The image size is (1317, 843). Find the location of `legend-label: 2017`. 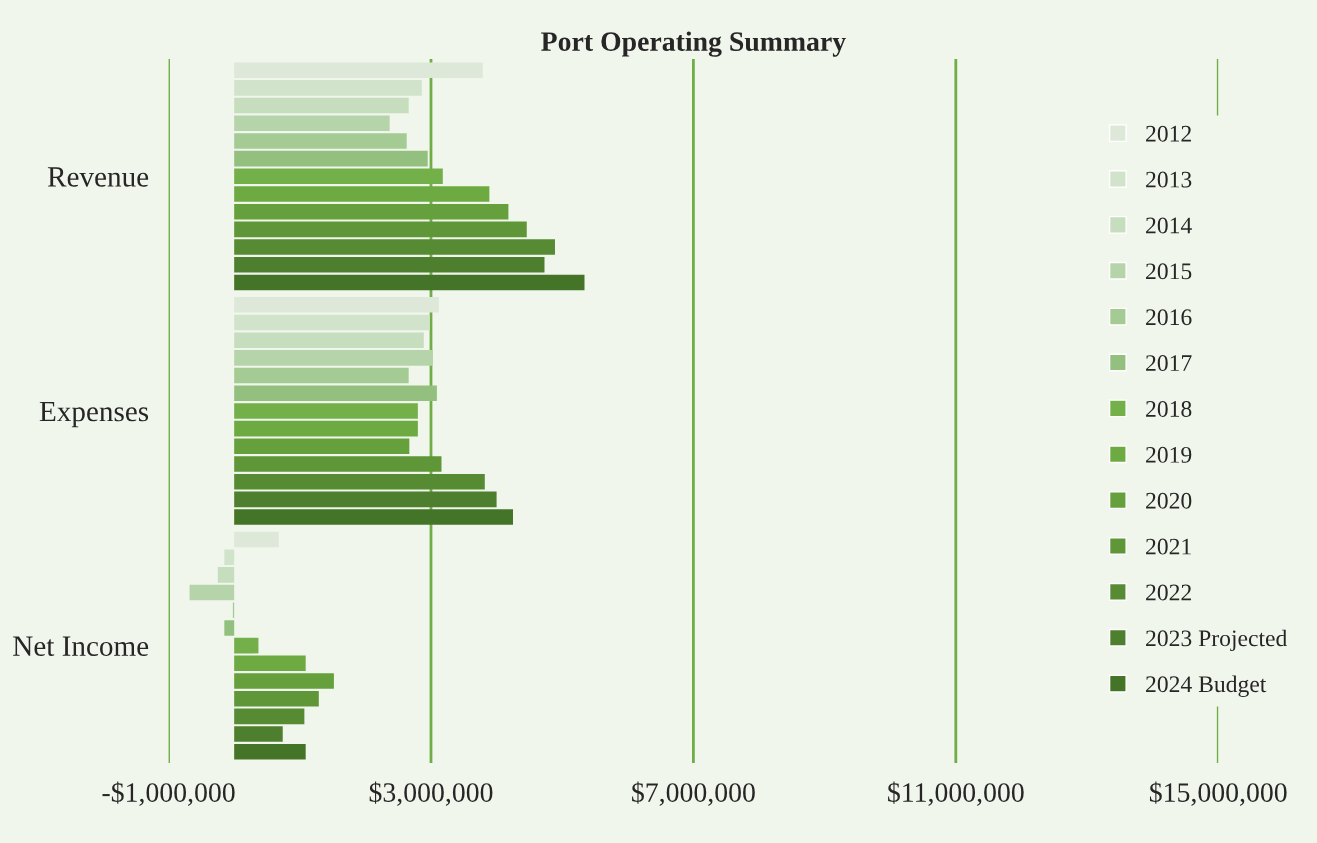

legend-label: 2017 is located at coordinates (1169, 363).